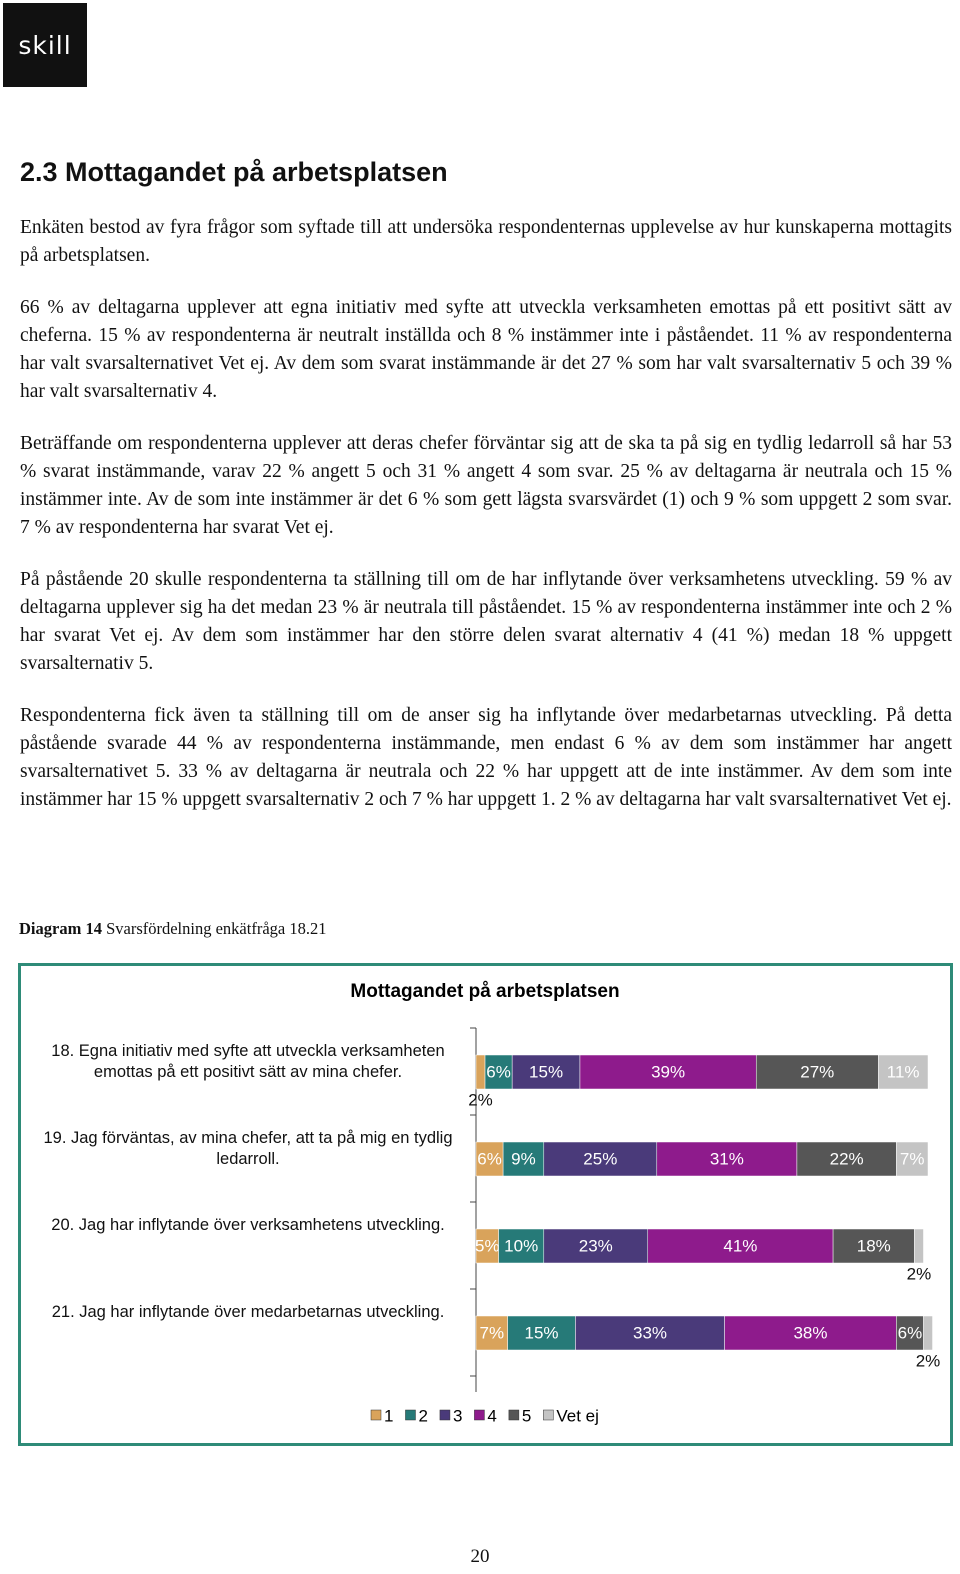  Describe the element at coordinates (457, 1415) in the screenshot. I see `legend-label: 3` at that location.